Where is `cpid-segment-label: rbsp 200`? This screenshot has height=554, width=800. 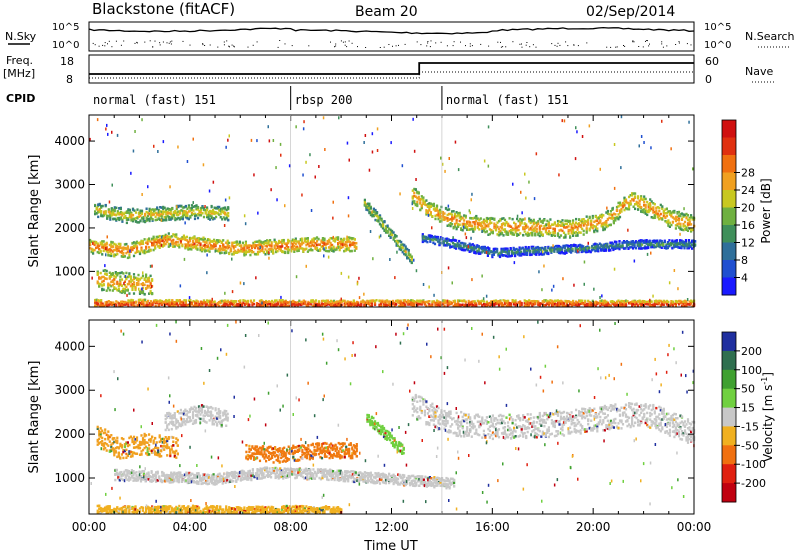
cpid-segment-label: rbsp 200 is located at coordinates (324, 100).